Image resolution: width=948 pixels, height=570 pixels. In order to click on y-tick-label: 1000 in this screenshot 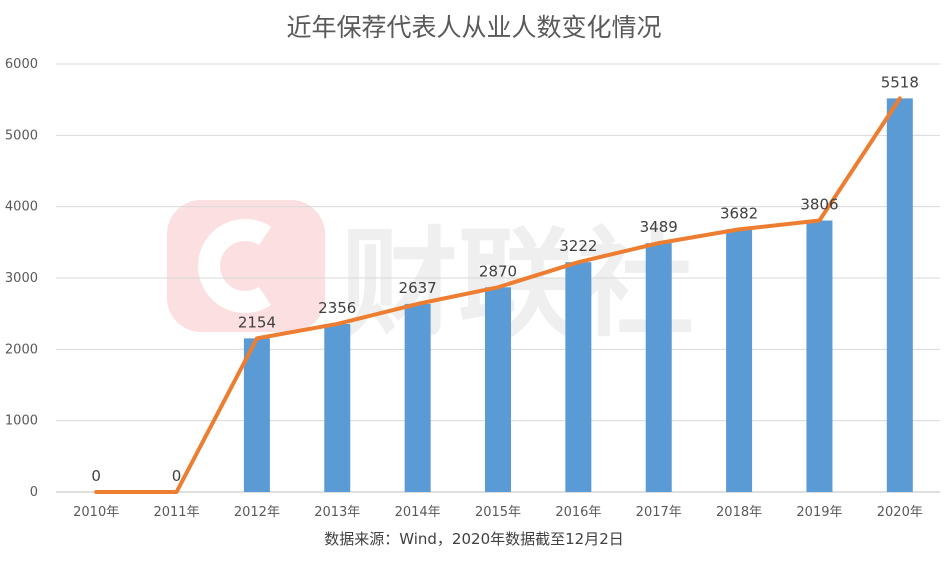, I will do `click(21, 421)`.